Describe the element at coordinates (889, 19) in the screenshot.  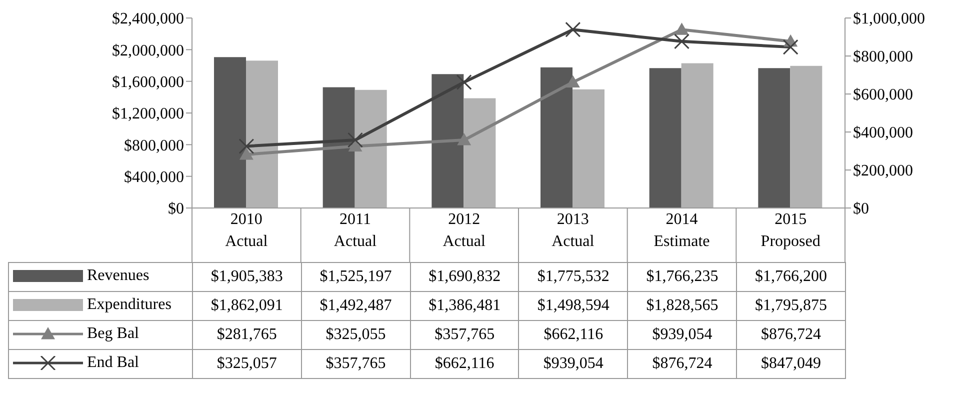
I see `y2-tick-label: $1,000,000` at that location.